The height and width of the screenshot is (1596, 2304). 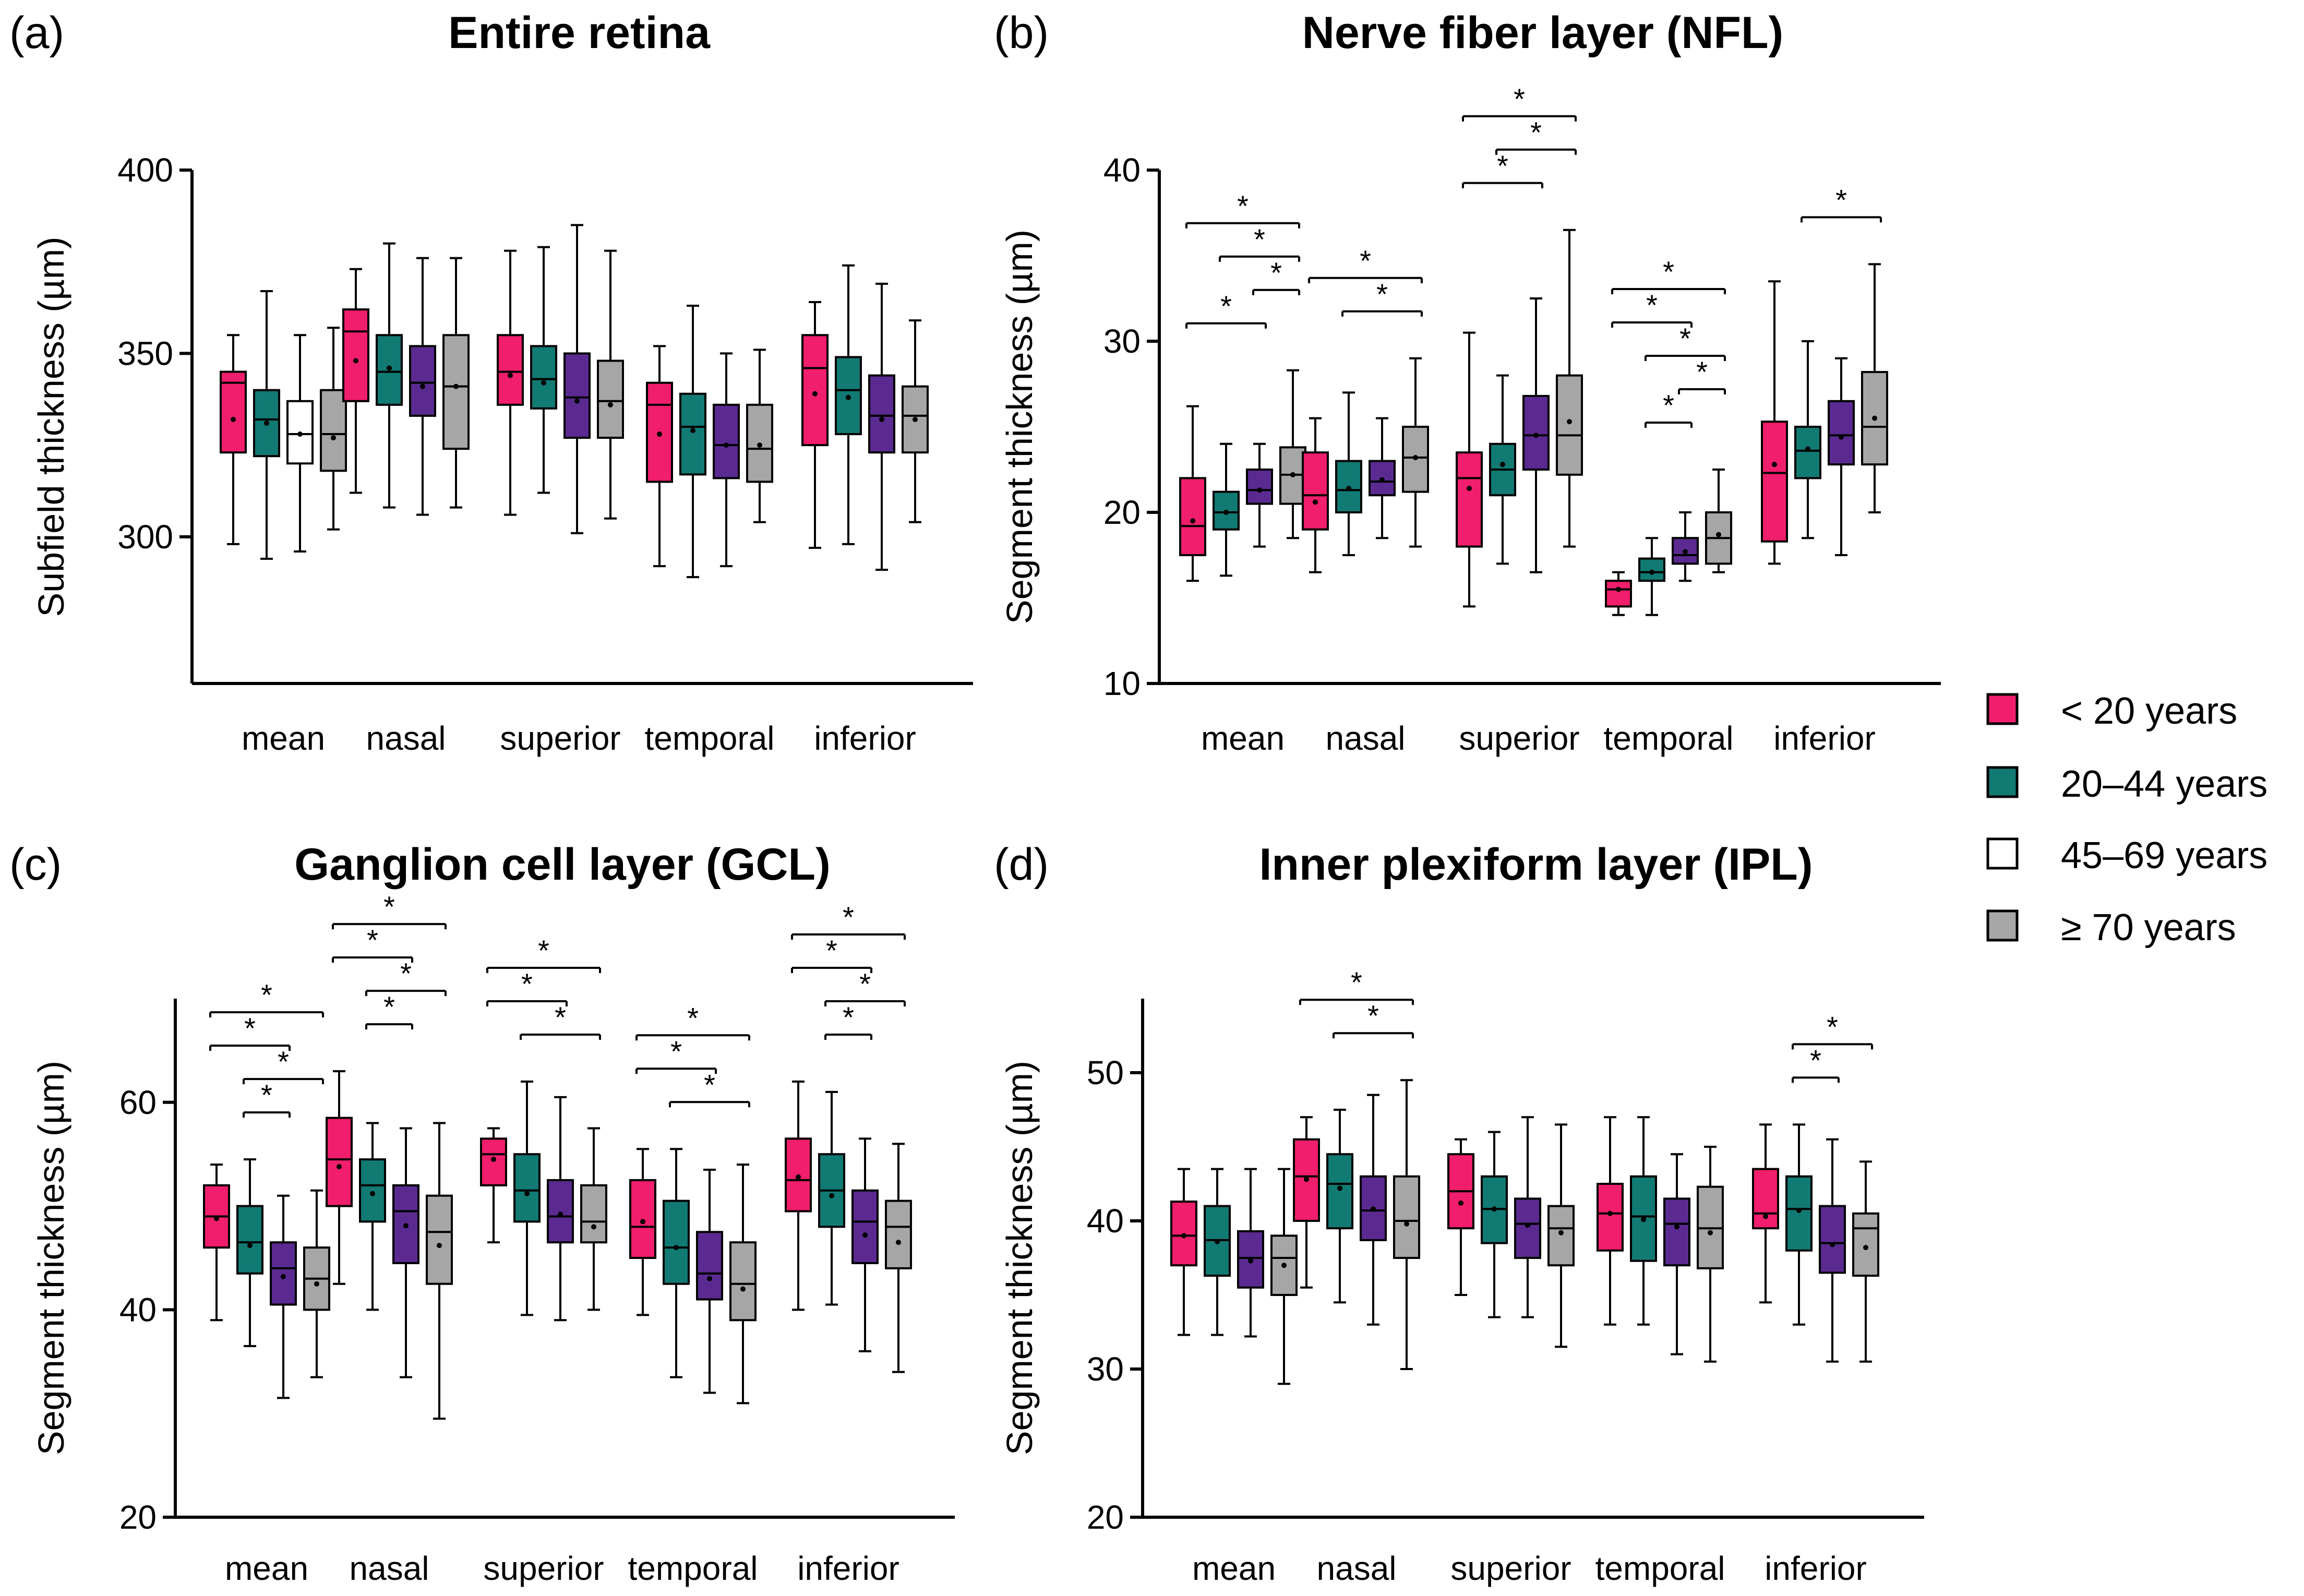 What do you see at coordinates (145, 537) in the screenshot?
I see `y-tick-label: 300` at bounding box center [145, 537].